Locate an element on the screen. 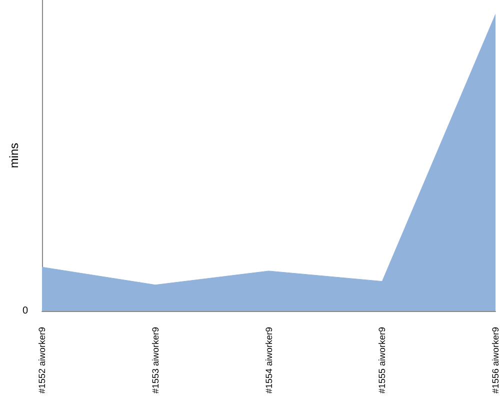  x-tick-label: #1556 aiworker9 is located at coordinates (495, 360).